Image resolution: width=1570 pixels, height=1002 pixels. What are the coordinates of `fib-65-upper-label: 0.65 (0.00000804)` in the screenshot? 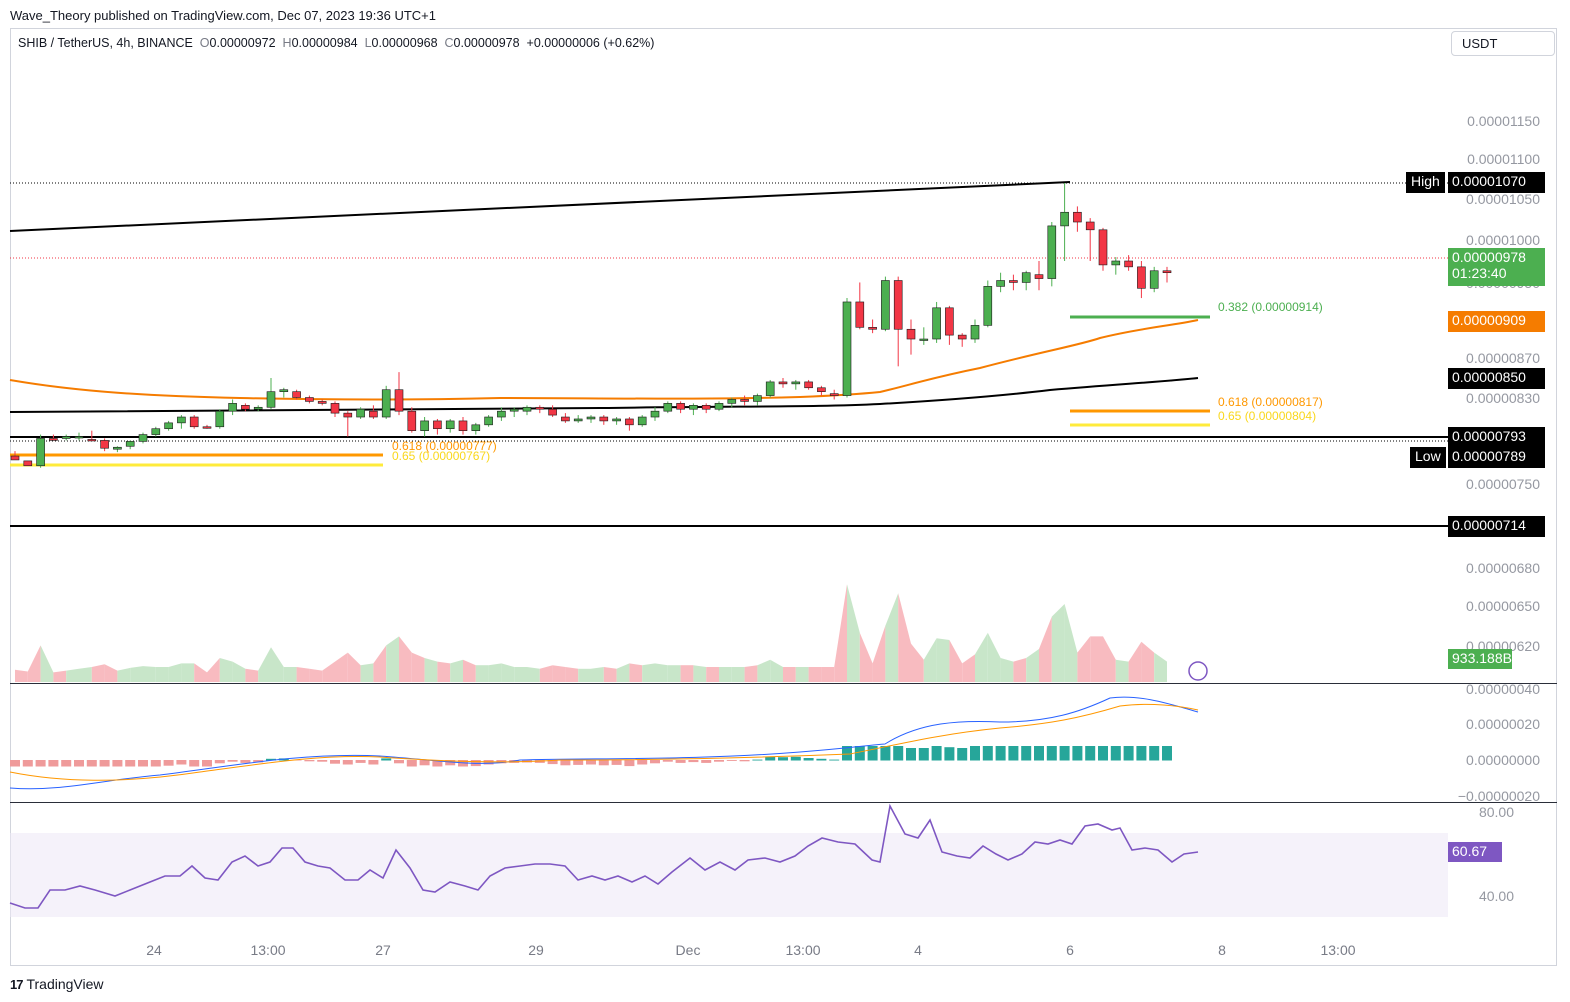 It's located at (1267, 416).